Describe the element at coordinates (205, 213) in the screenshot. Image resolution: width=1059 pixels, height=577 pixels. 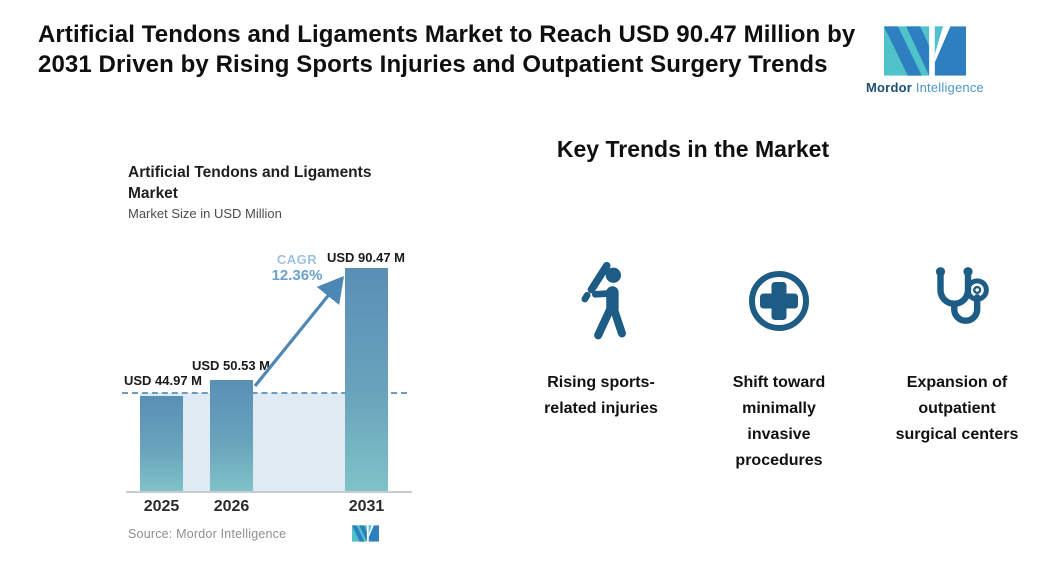
I see `chart-subtitle: Market Size in USD Million` at that location.